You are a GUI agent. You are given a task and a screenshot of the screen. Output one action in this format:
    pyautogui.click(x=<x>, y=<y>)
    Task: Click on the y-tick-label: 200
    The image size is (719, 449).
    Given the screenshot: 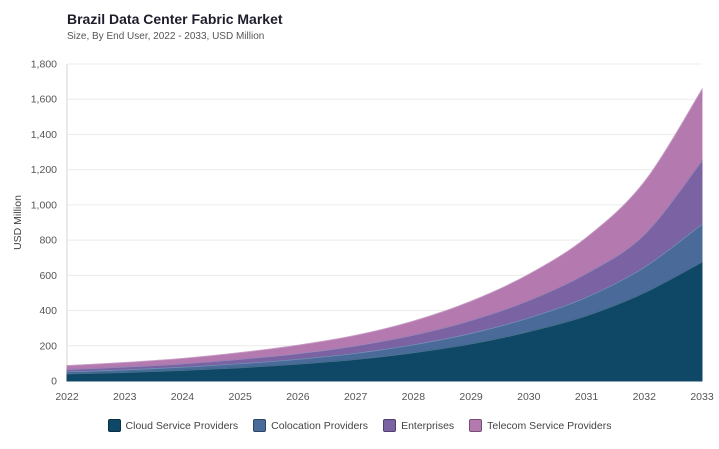 What is the action you would take?
    pyautogui.click(x=48, y=346)
    